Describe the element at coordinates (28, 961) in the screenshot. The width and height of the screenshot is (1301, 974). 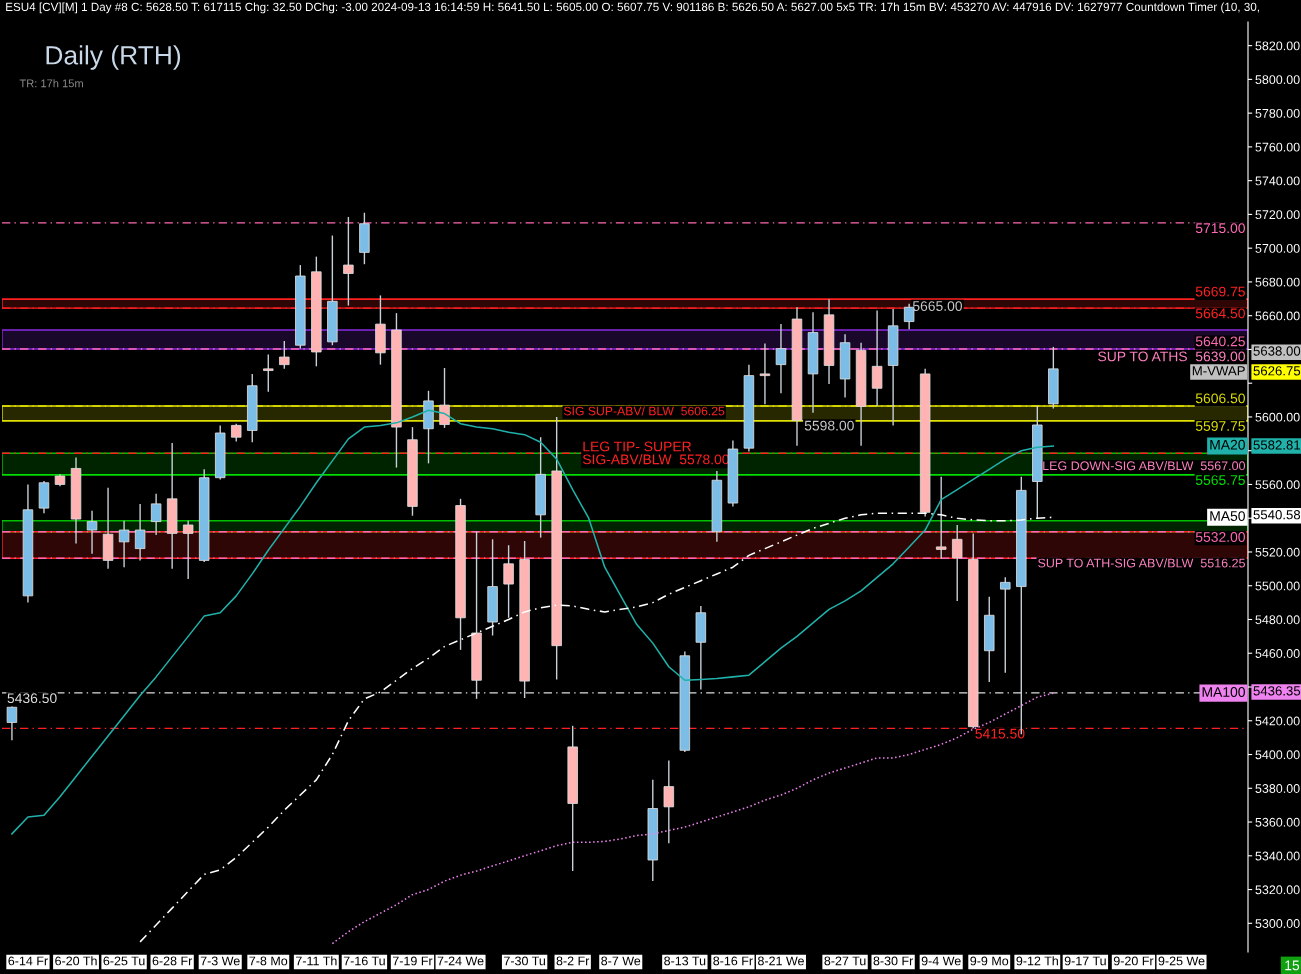
I see `x-tick-label: 6-14 Fr` at that location.